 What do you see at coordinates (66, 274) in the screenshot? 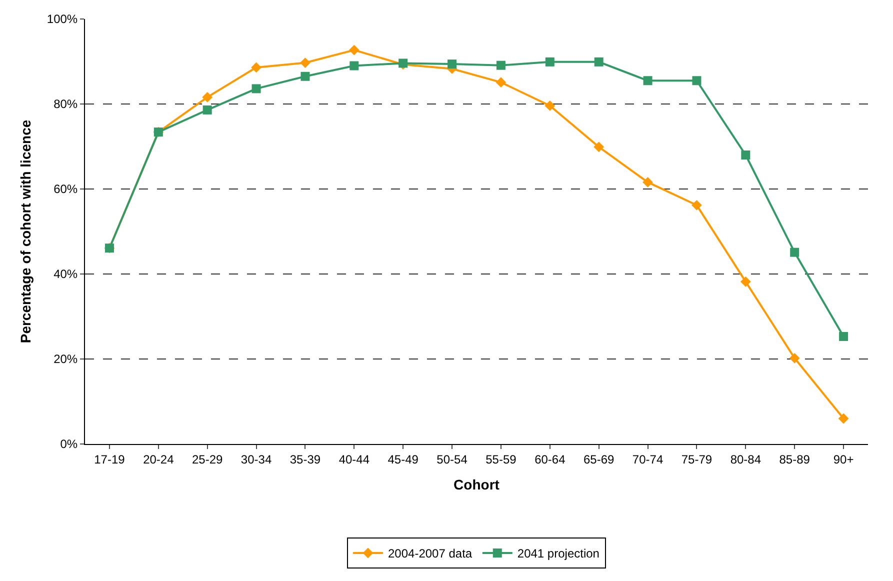
I see `y-tick-label: 40%` at bounding box center [66, 274].